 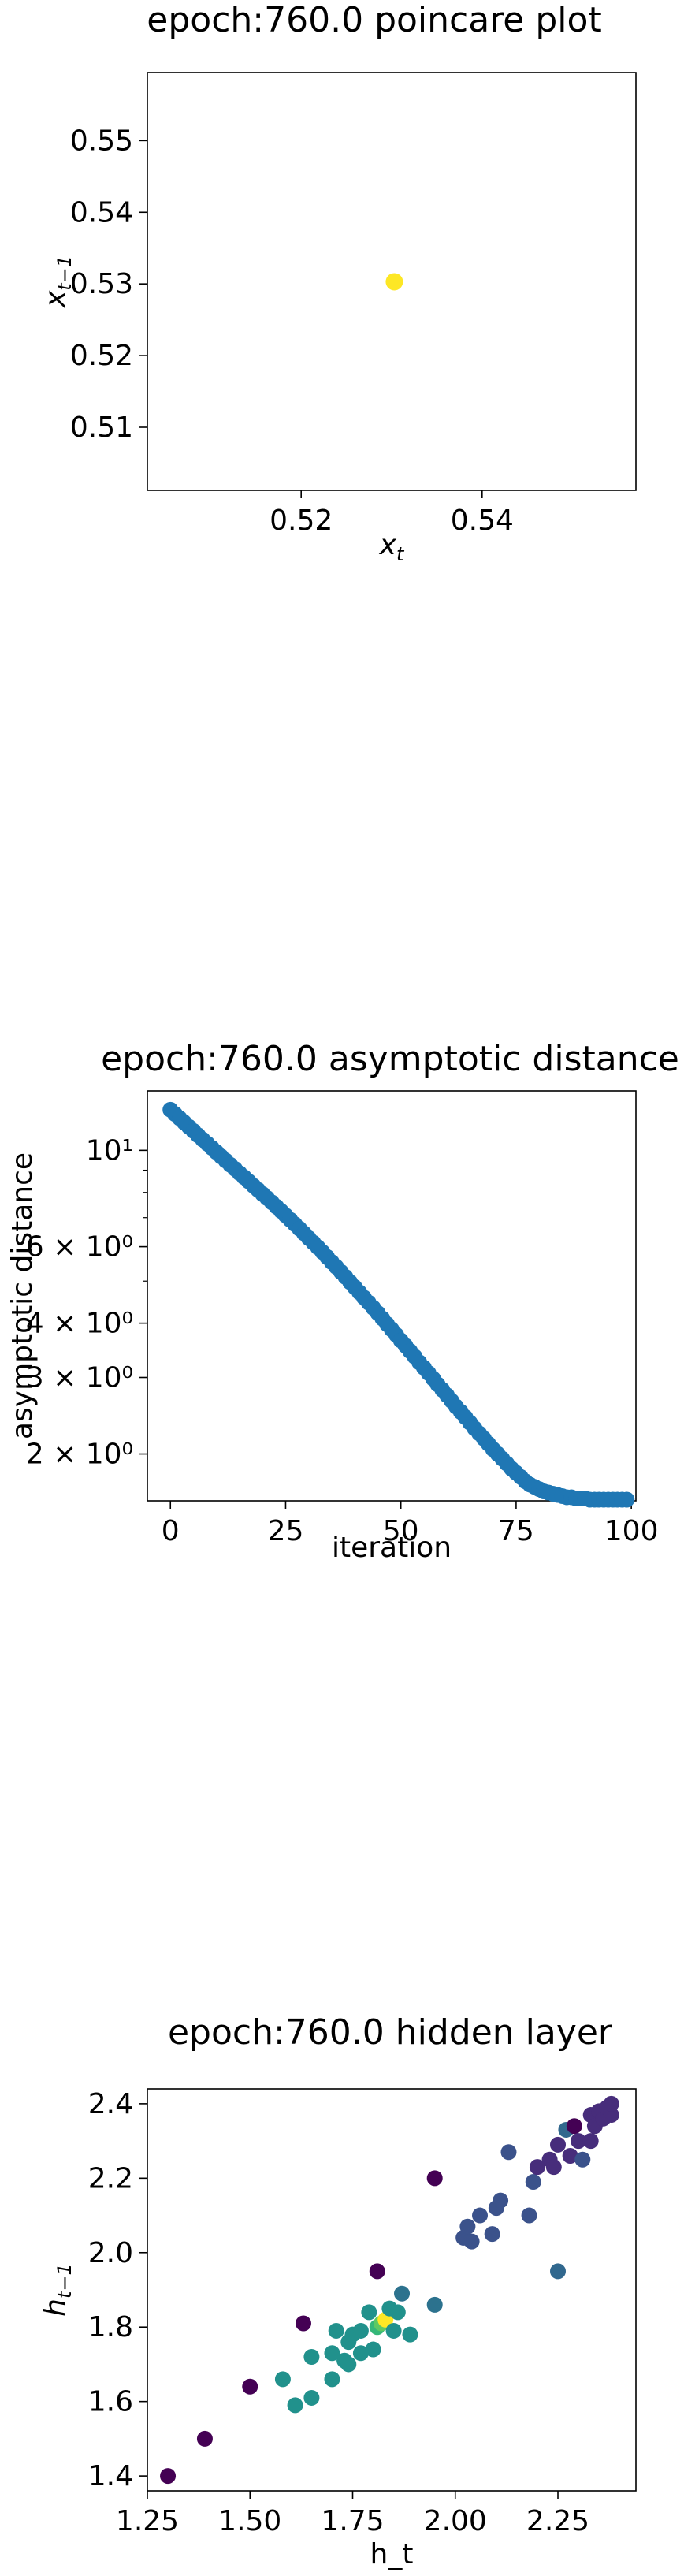 I want to click on distance-x-tick-label: 0, so click(x=171, y=1531).